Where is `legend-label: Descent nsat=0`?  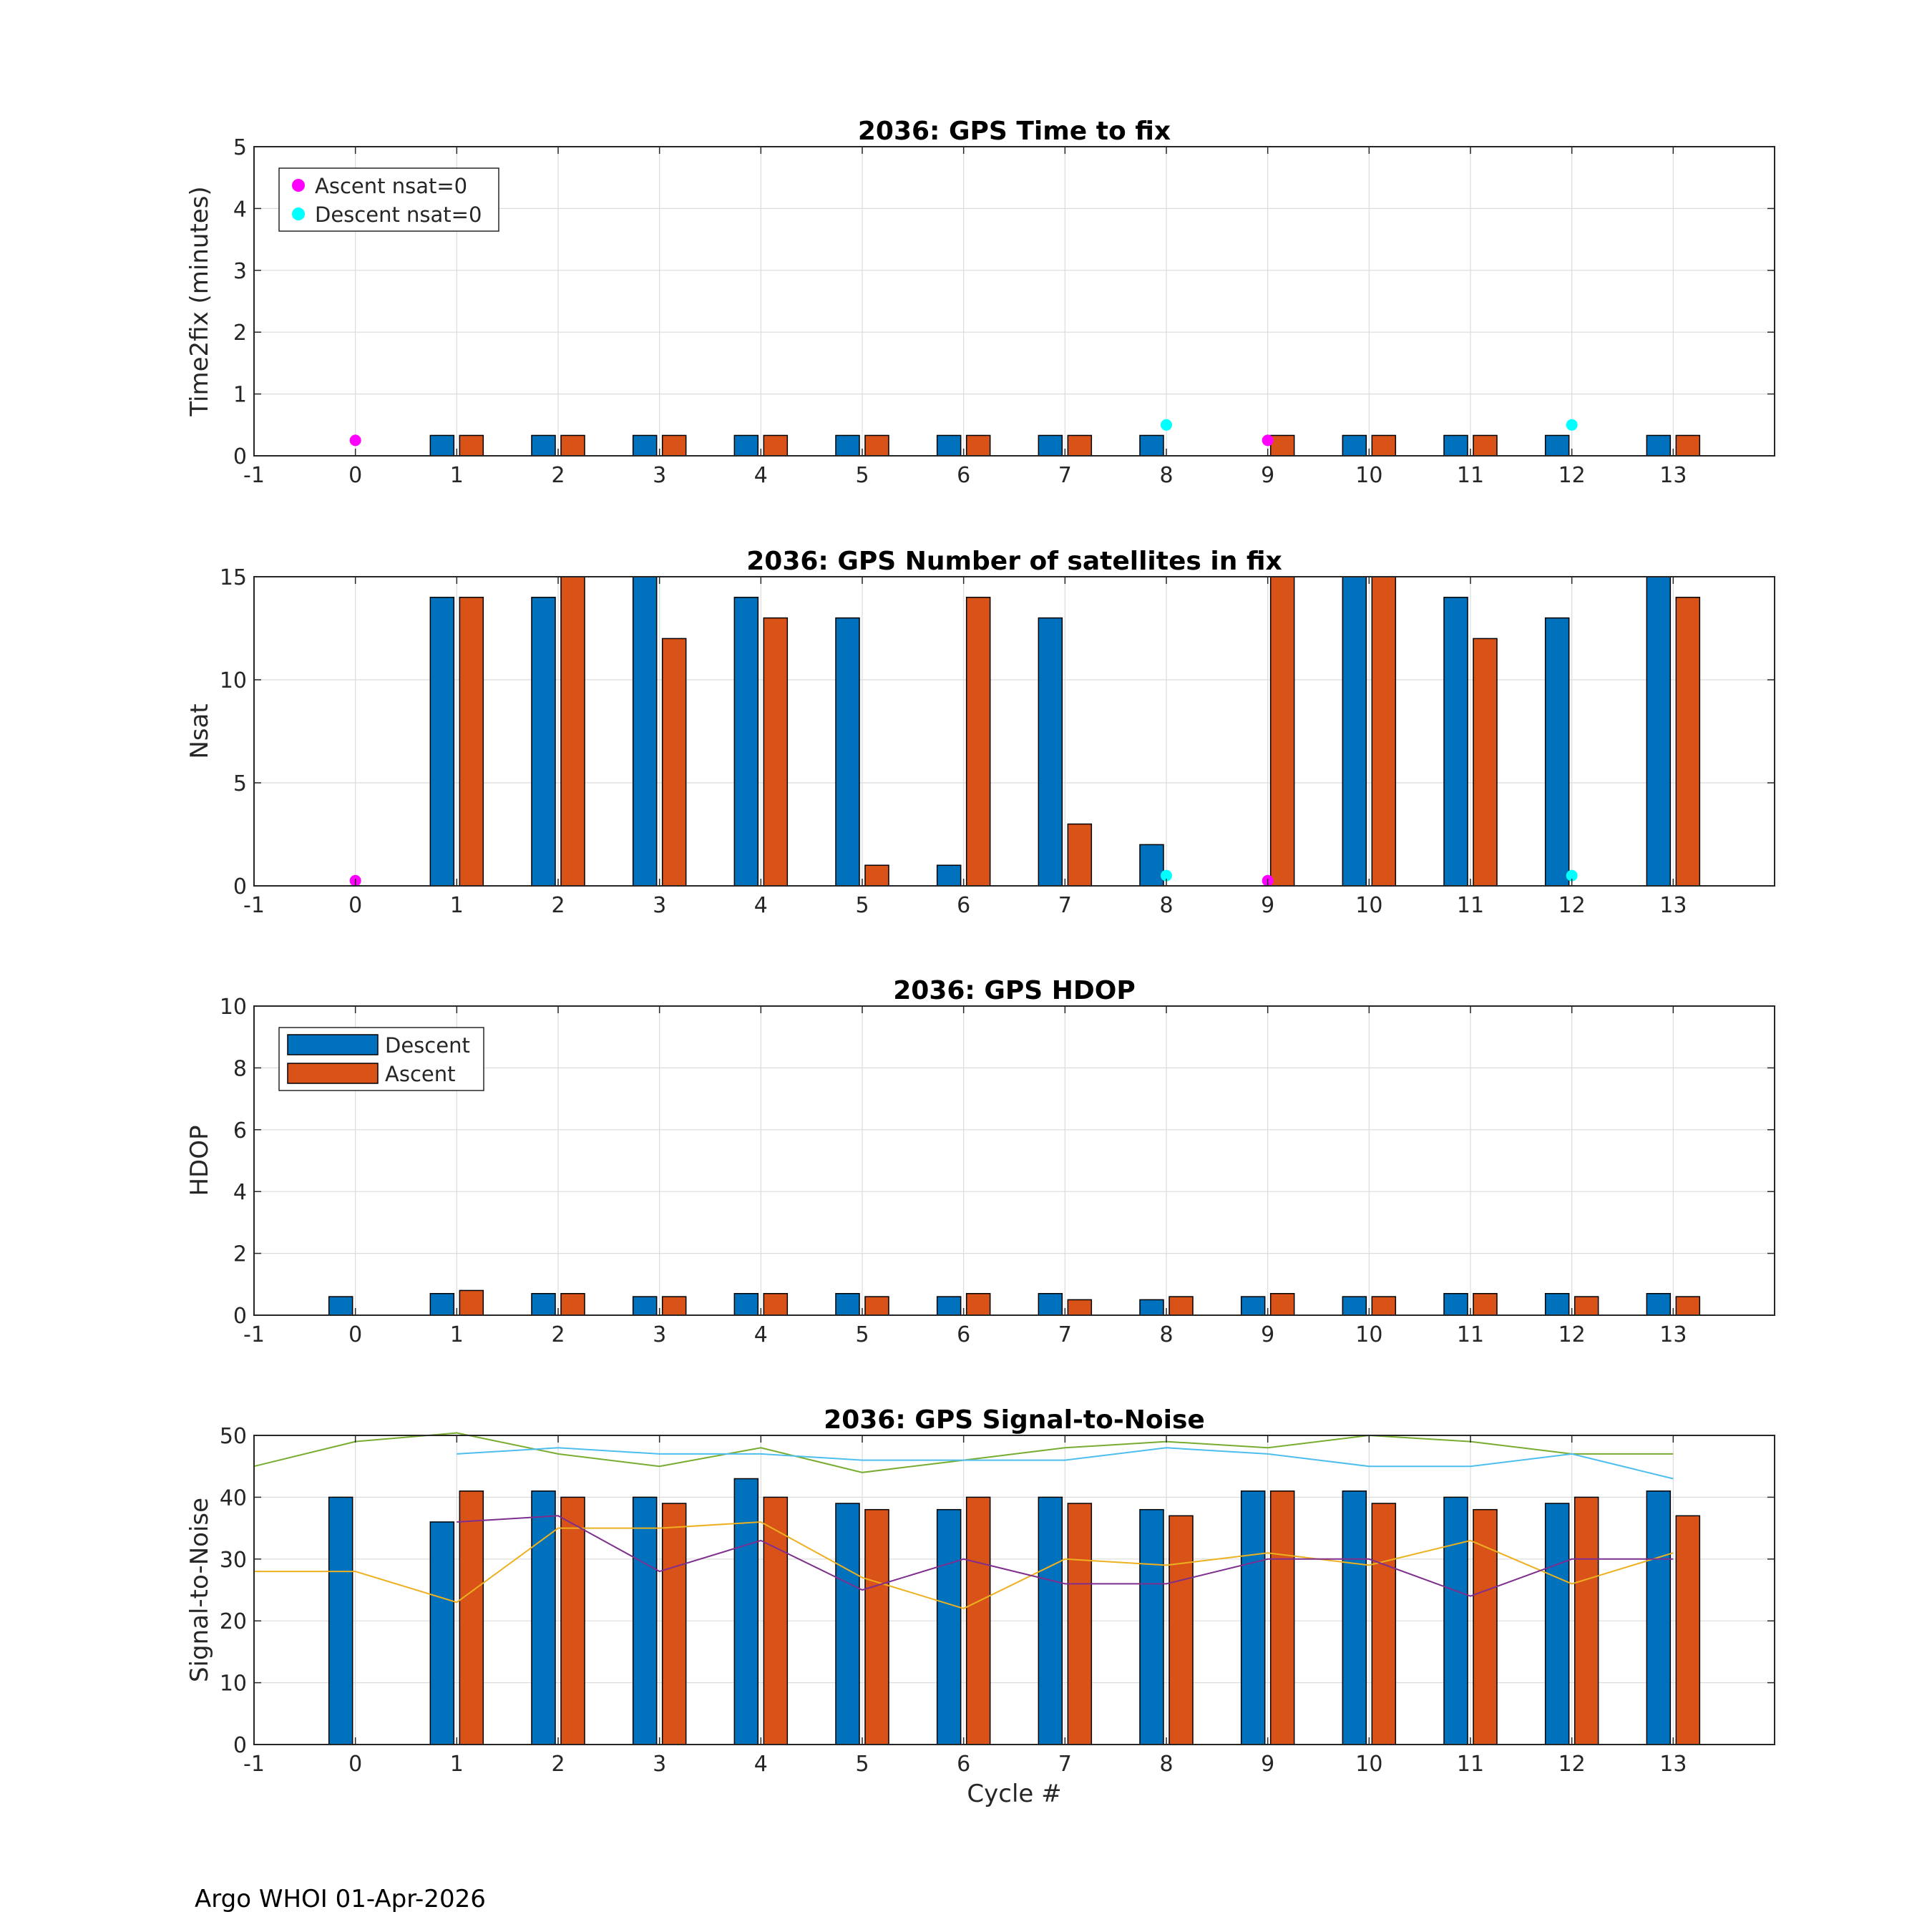
legend-label: Descent nsat=0 is located at coordinates (398, 215).